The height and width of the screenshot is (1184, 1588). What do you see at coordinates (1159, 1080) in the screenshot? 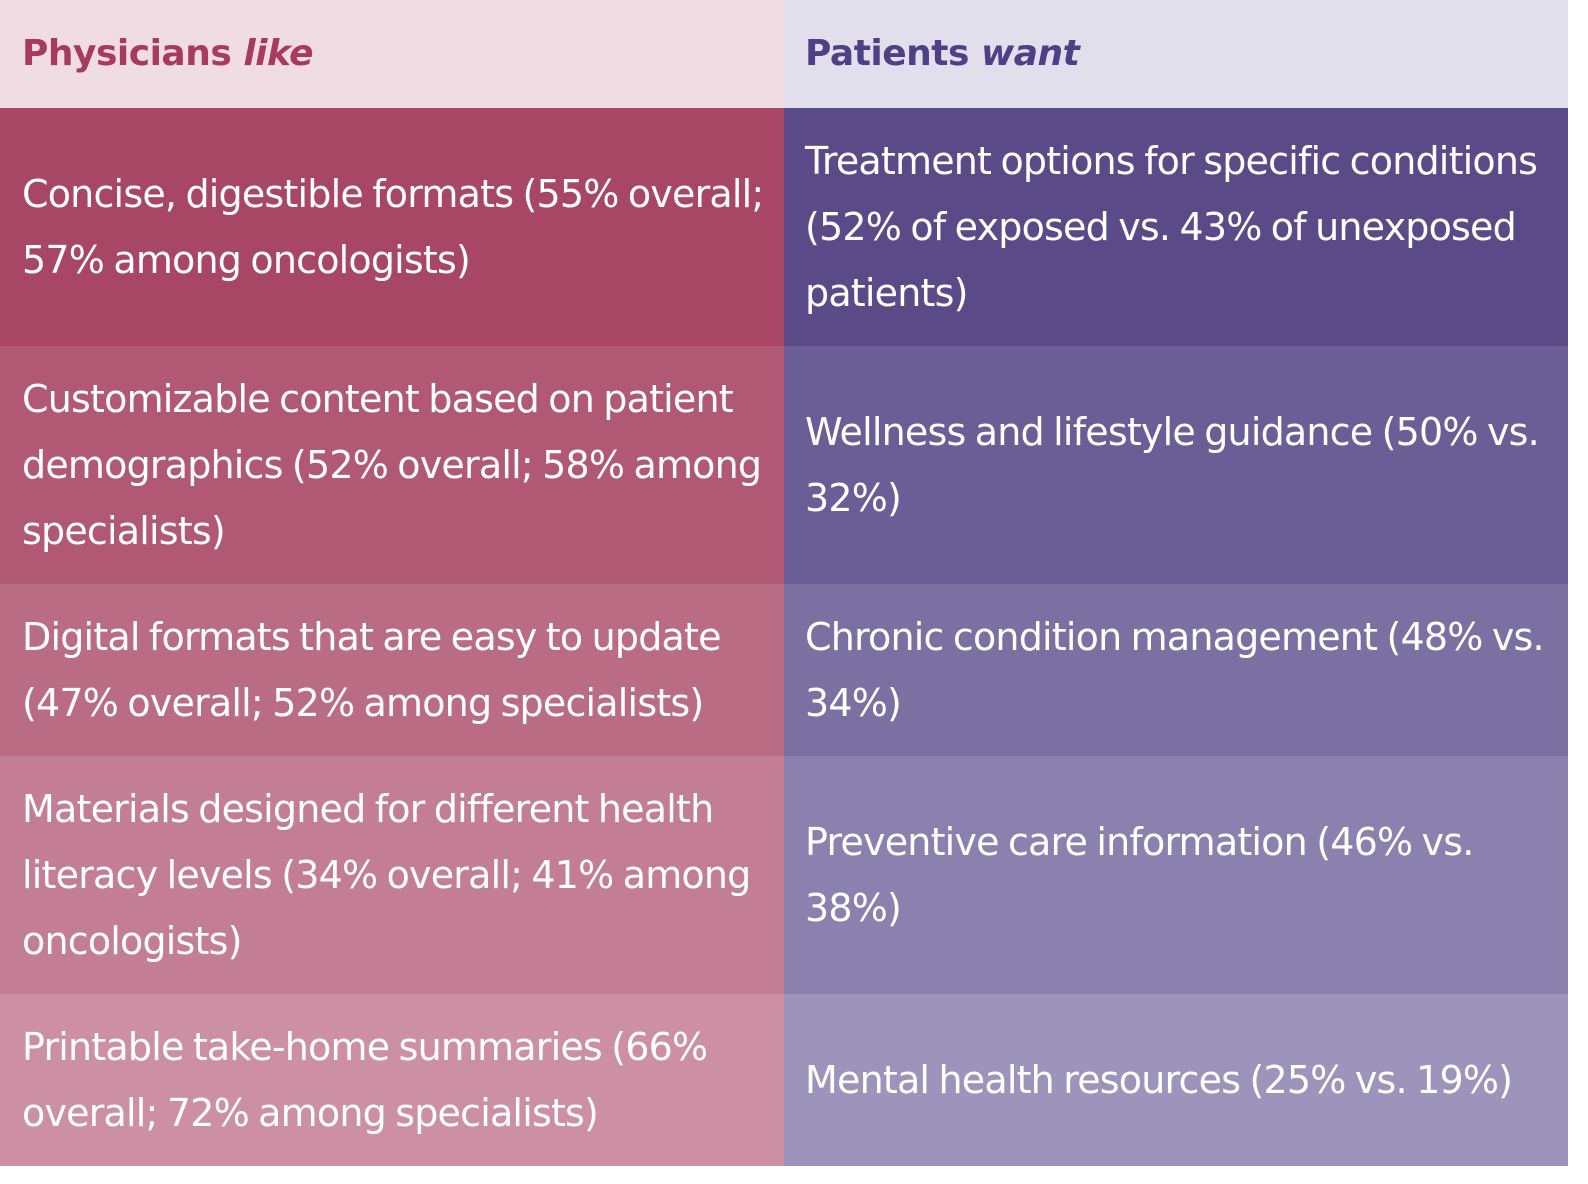
I see `patients-cell-text: Mental health resources (25% vs. 19%)` at bounding box center [1159, 1080].